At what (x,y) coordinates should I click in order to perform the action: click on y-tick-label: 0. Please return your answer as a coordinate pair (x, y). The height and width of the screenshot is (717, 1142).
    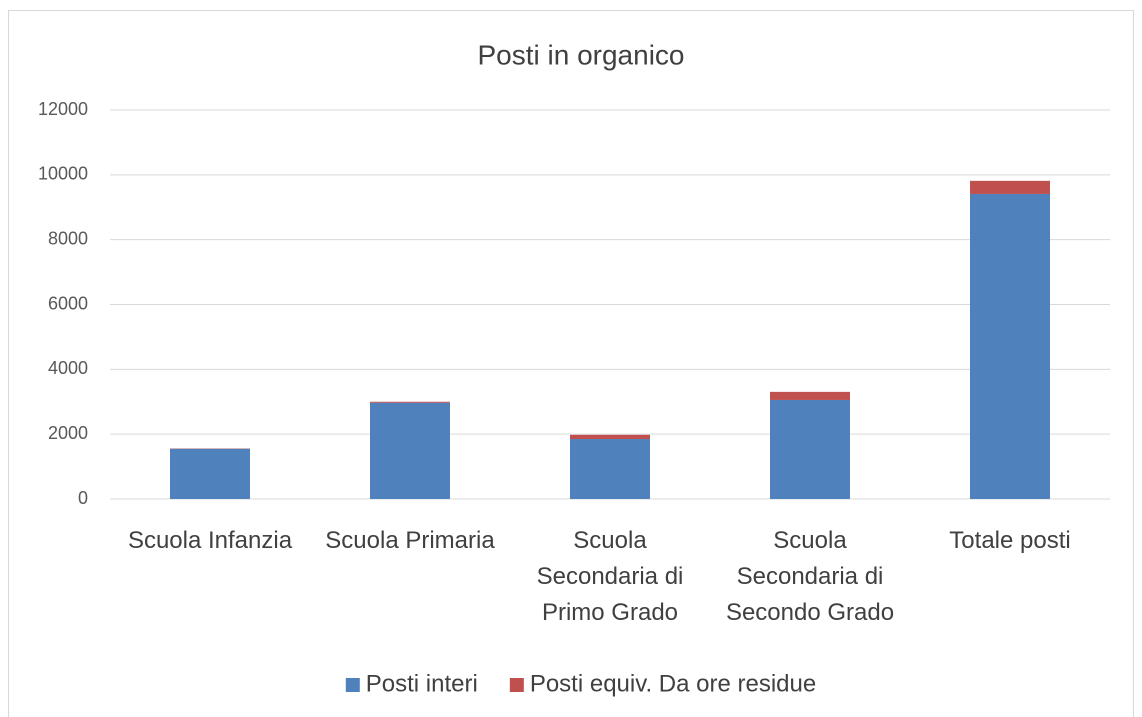
    Looking at the image, I should click on (83, 498).